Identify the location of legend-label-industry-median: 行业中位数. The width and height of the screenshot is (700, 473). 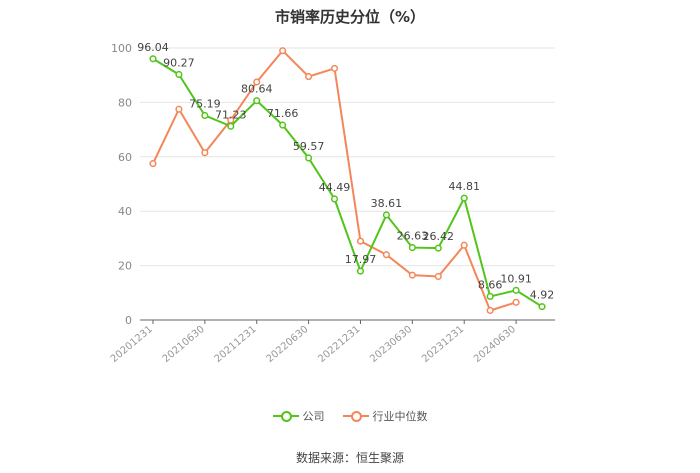
(400, 416).